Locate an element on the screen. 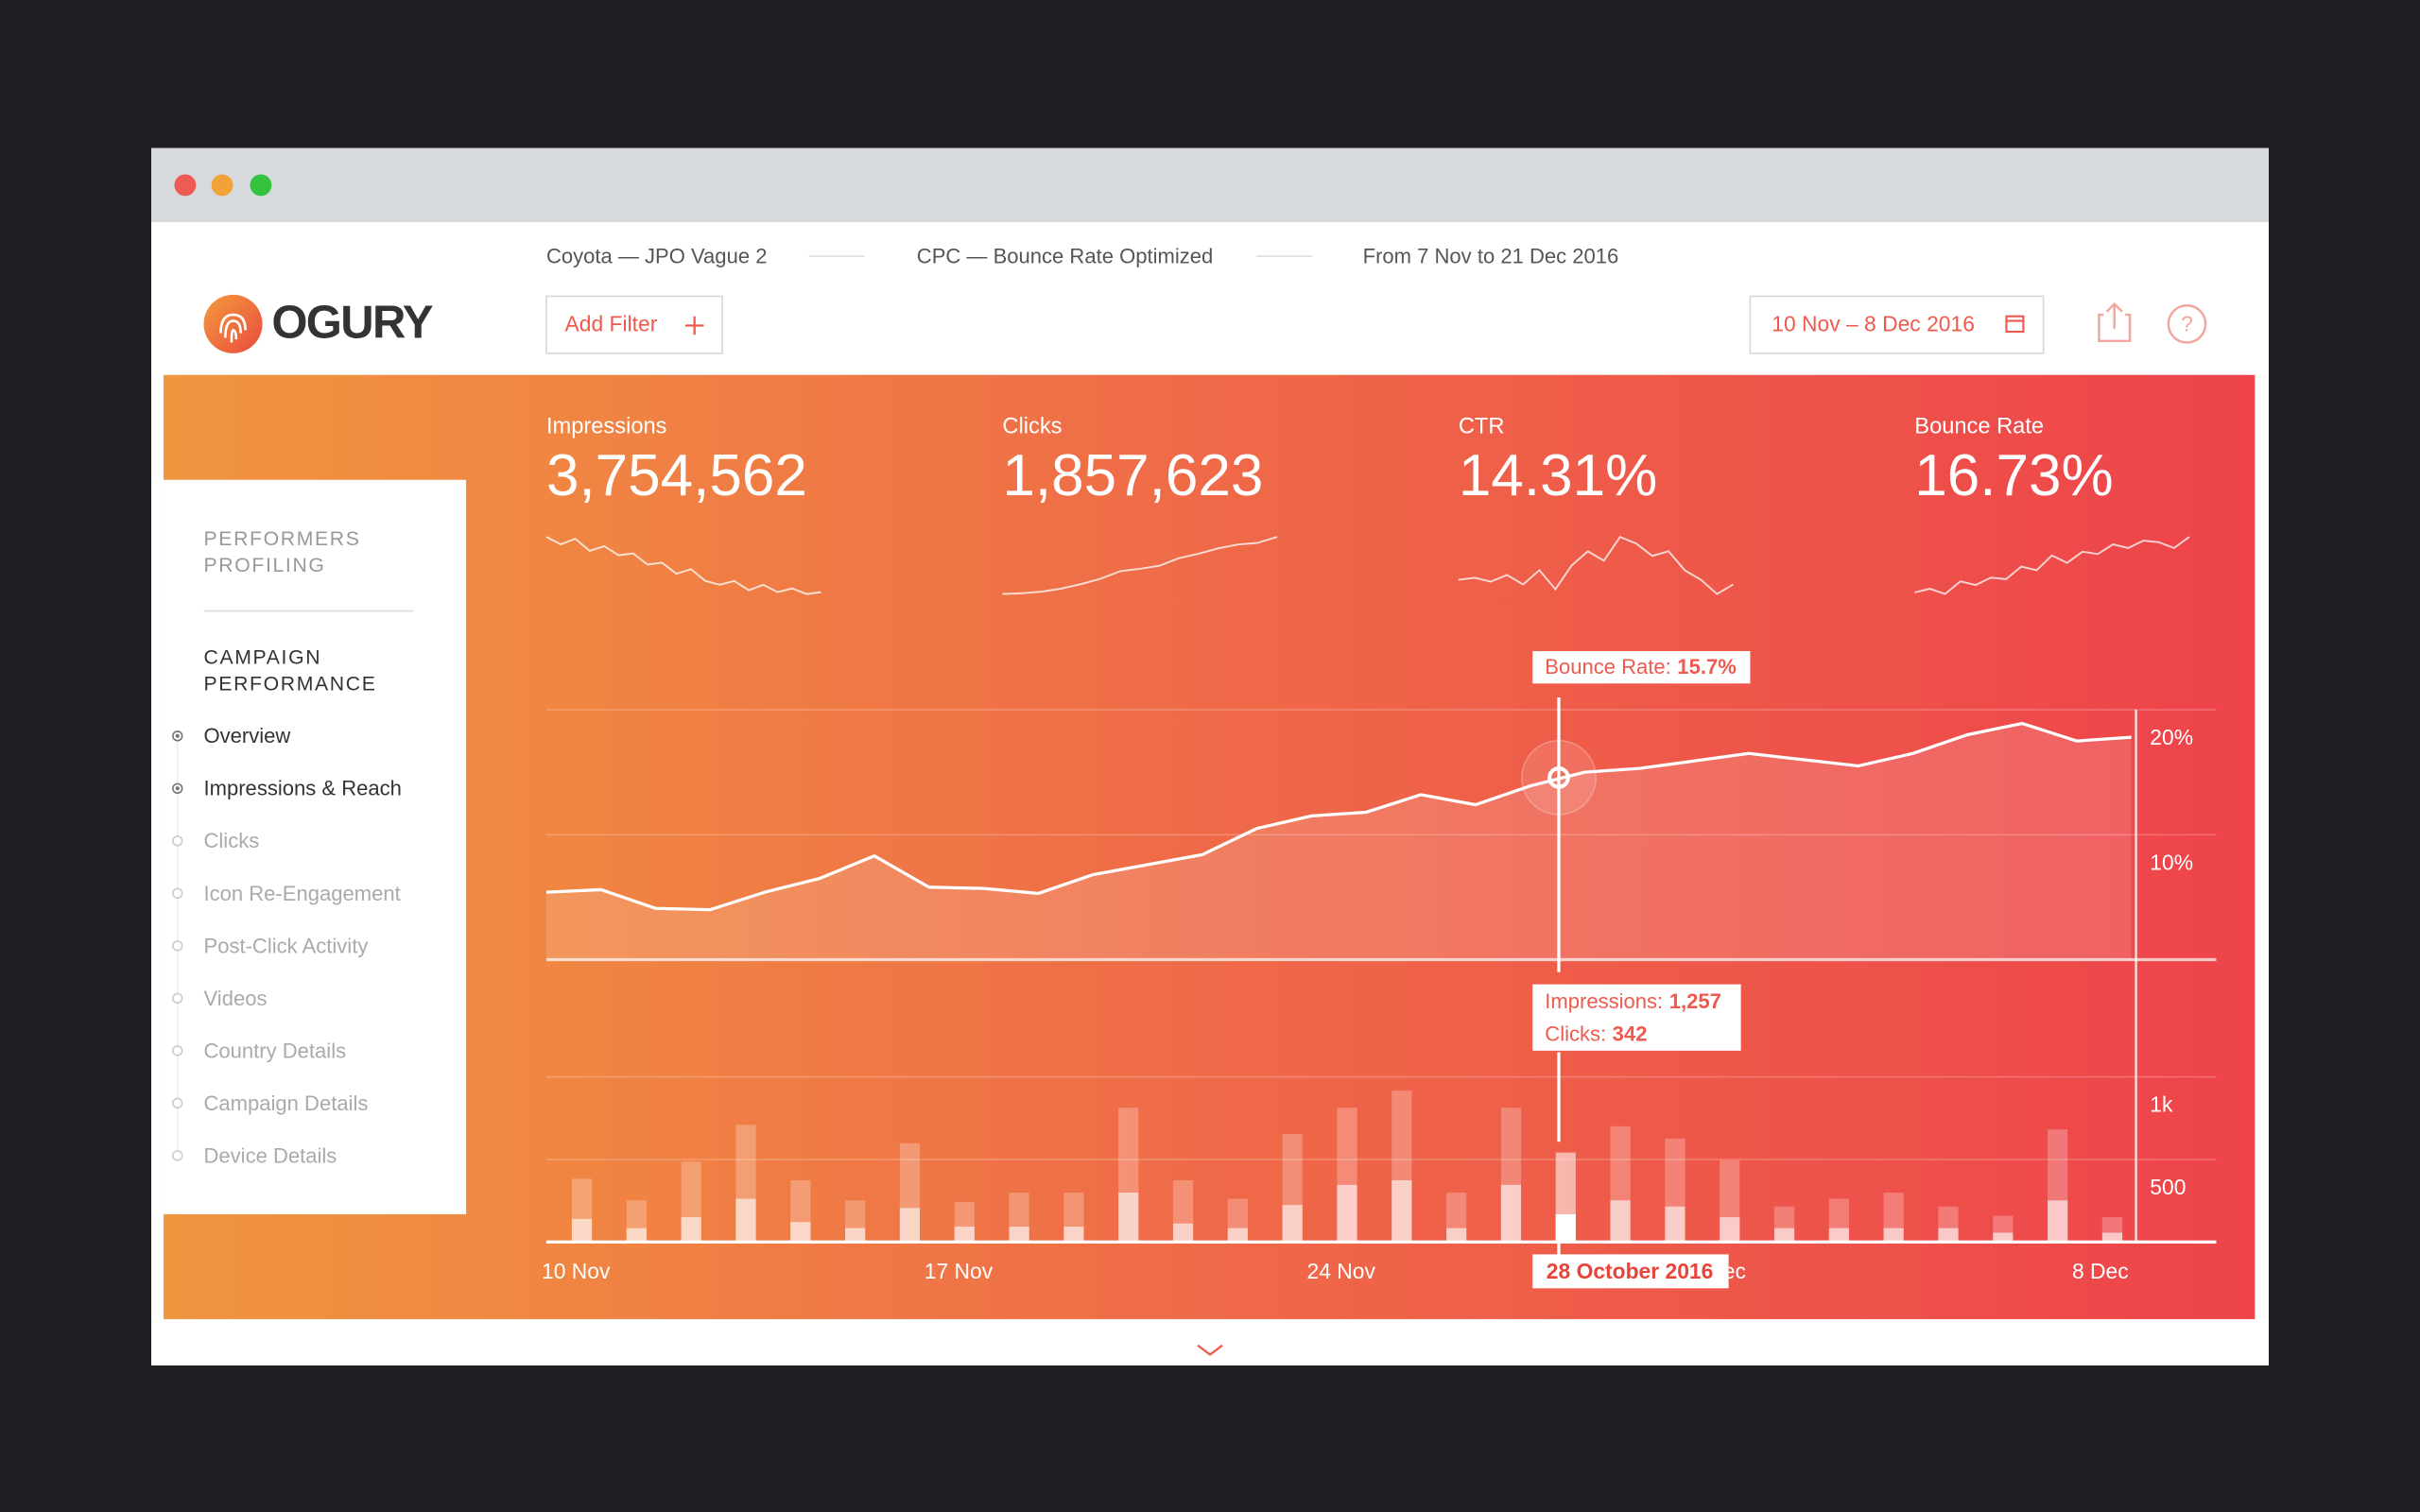  x-tick-label: 24 Nov is located at coordinates (1341, 1271).